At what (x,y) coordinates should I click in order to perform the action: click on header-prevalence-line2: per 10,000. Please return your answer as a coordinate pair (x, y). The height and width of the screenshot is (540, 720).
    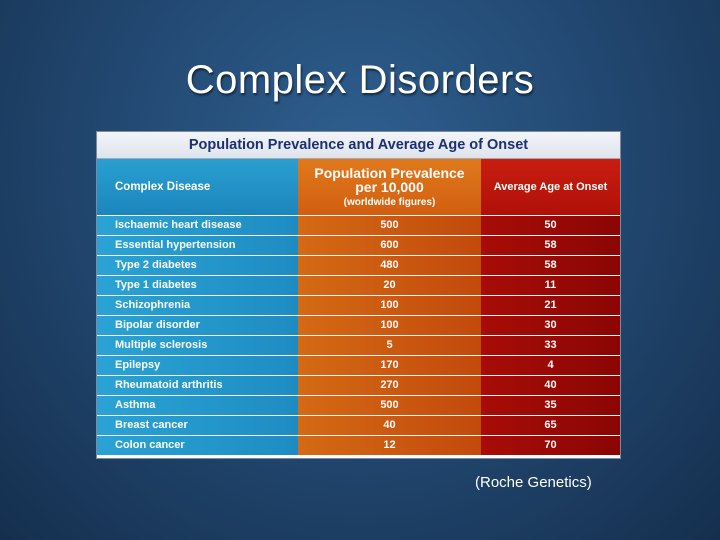
    Looking at the image, I should click on (389, 187).